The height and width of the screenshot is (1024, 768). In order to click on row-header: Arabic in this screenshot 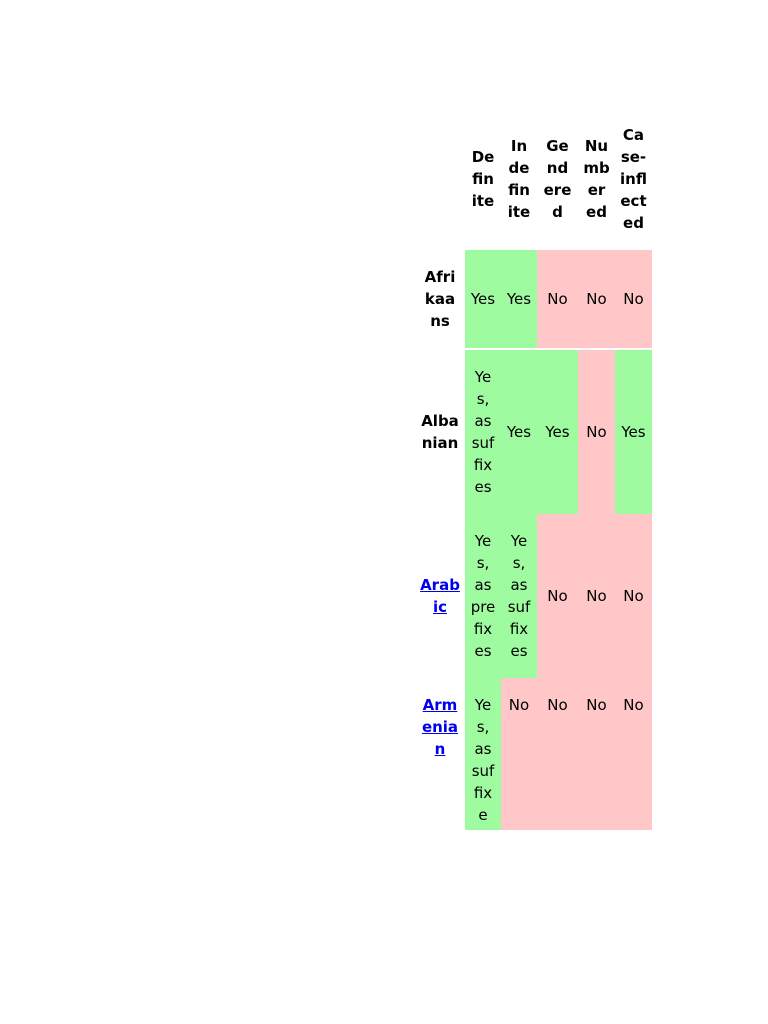, I will do `click(440, 596)`.